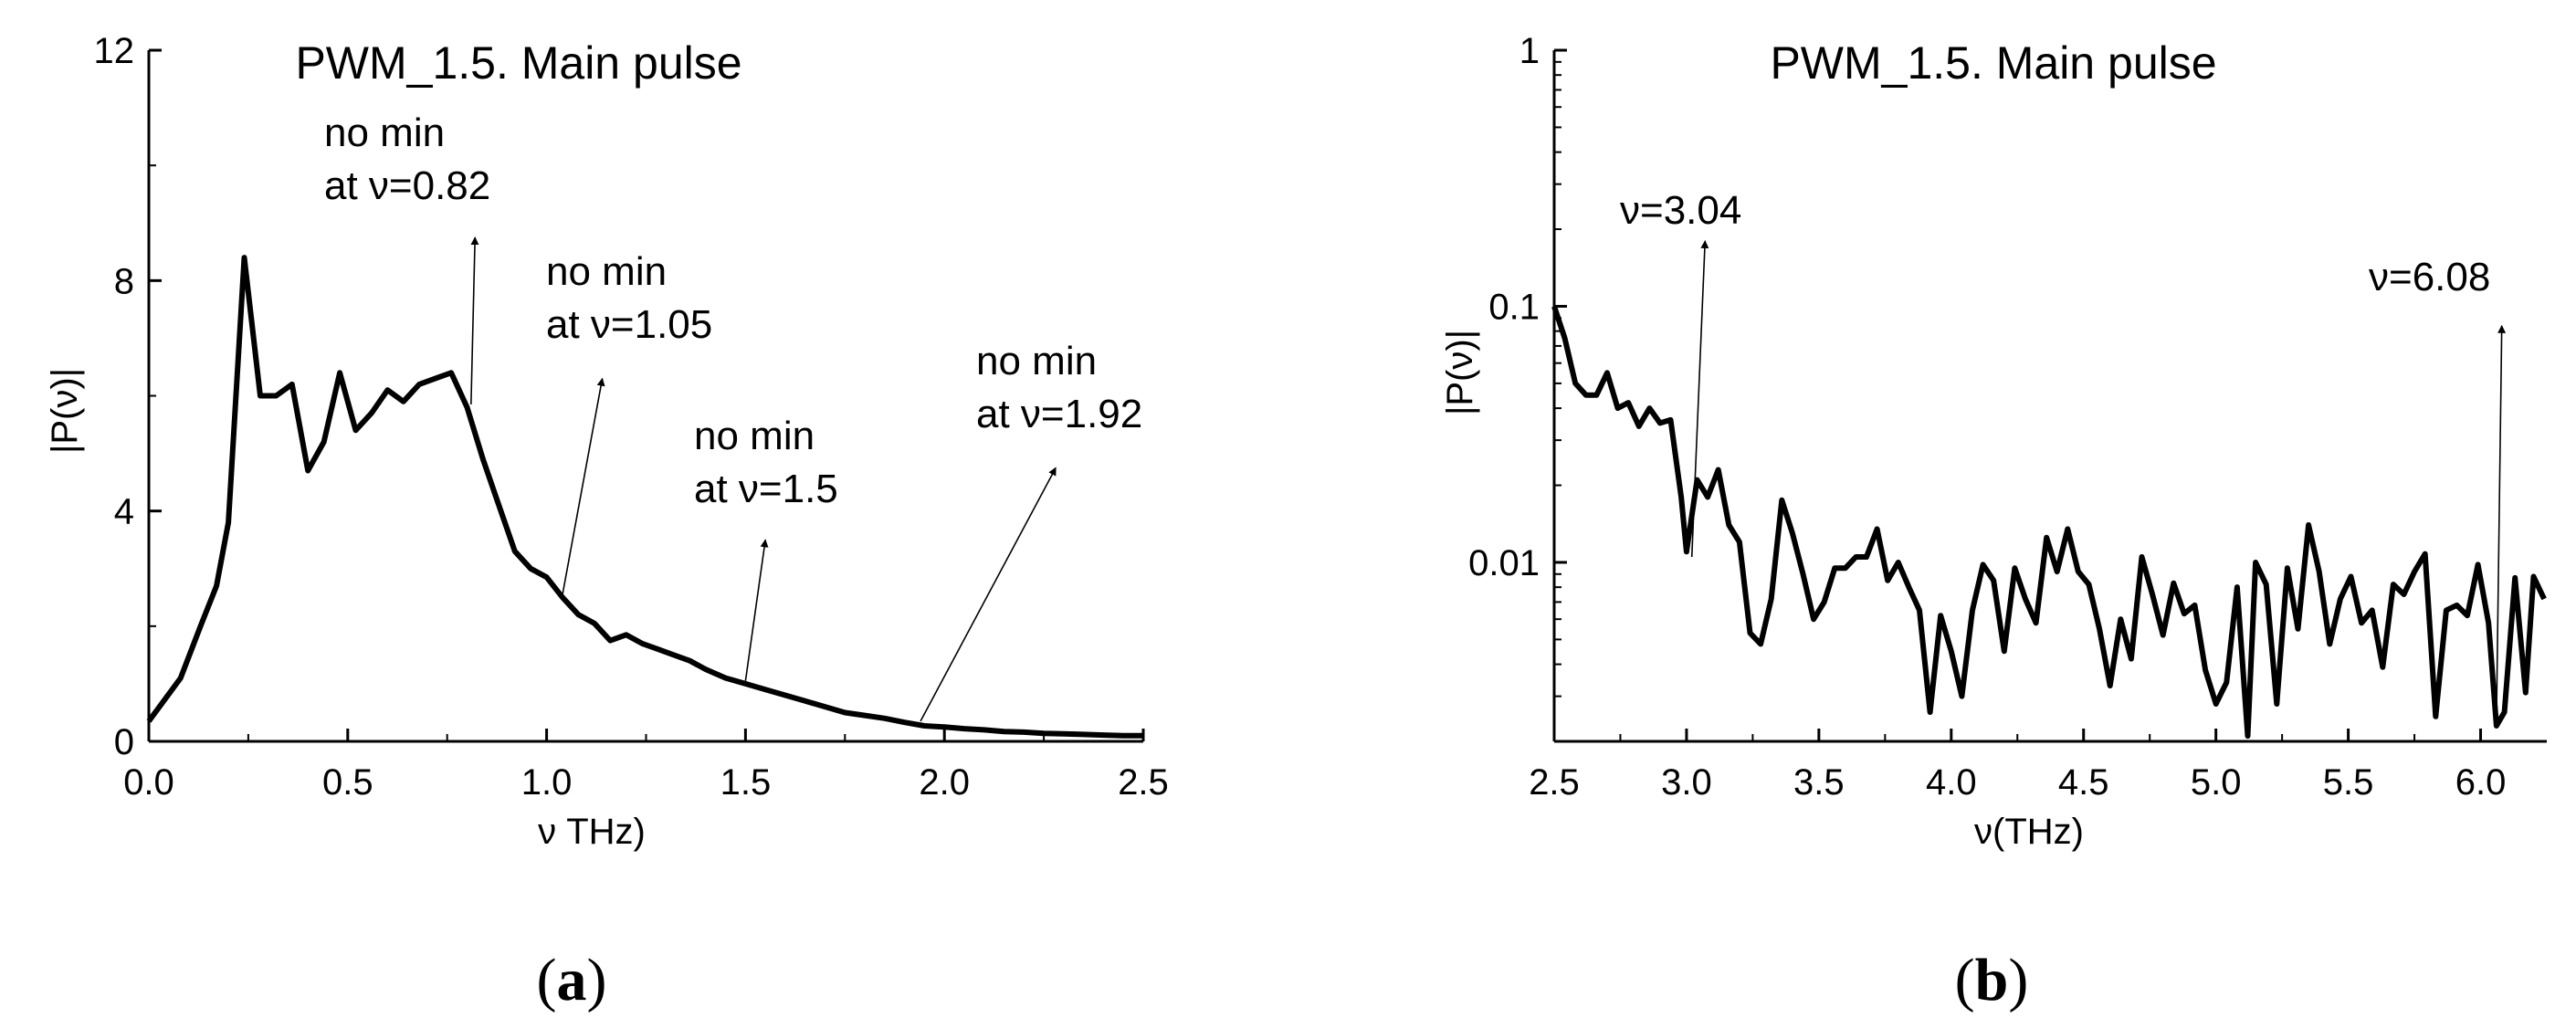 Image resolution: width=2576 pixels, height=1018 pixels. I want to click on chart-b-y-tick-label: 0.01, so click(1504, 563).